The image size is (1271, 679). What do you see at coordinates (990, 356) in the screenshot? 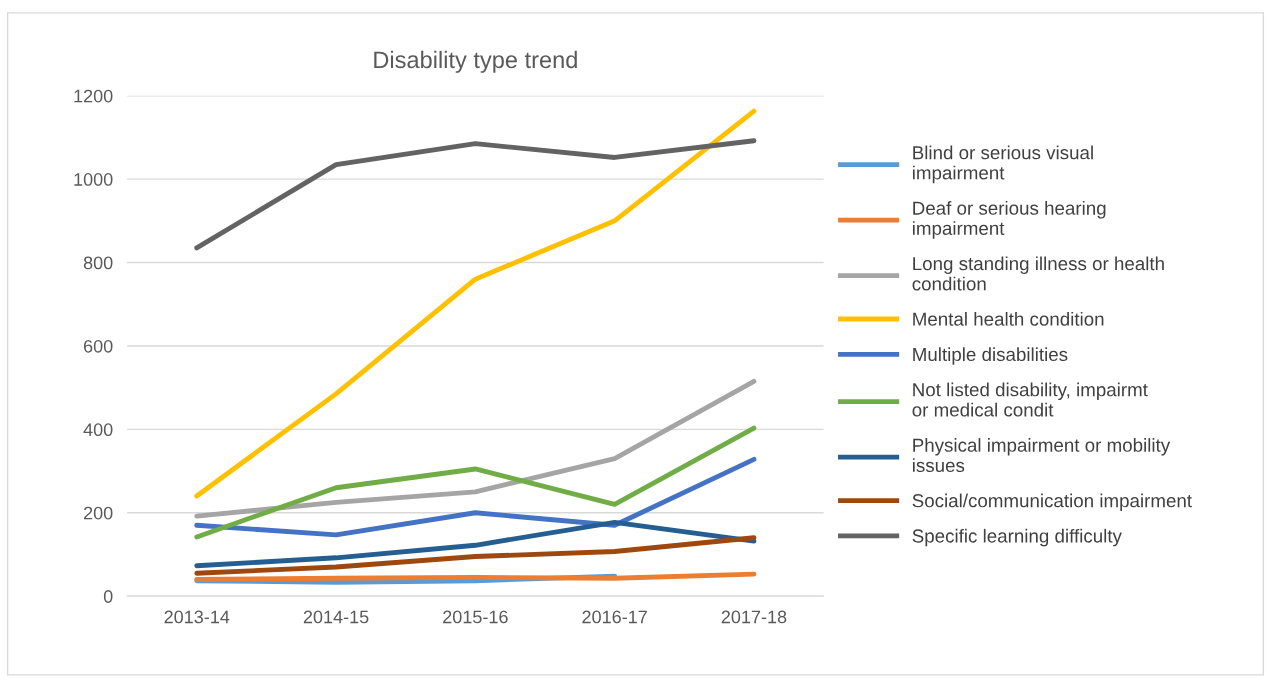
I see `legend-label: Multiple disabilities` at bounding box center [990, 356].